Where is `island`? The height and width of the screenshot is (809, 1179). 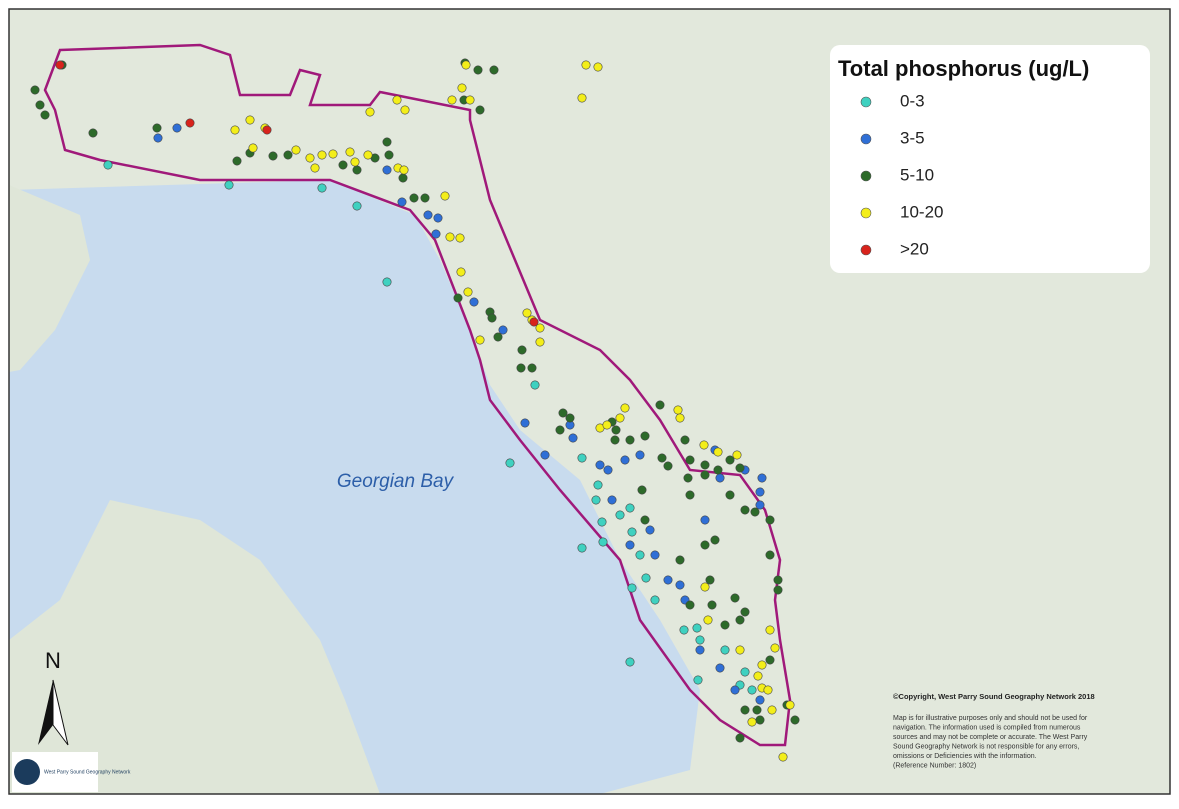
island is located at coordinates (49, 278).